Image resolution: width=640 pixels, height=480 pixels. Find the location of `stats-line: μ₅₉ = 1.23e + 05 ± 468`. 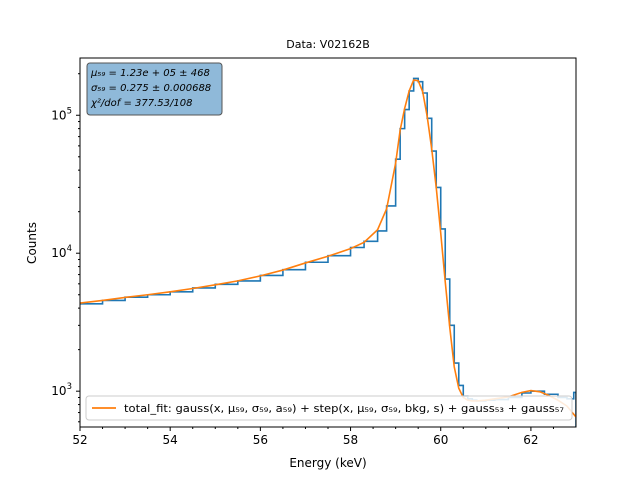

stats-line: μ₅₉ = 1.23e + 05 ± 468 is located at coordinates (150, 73).